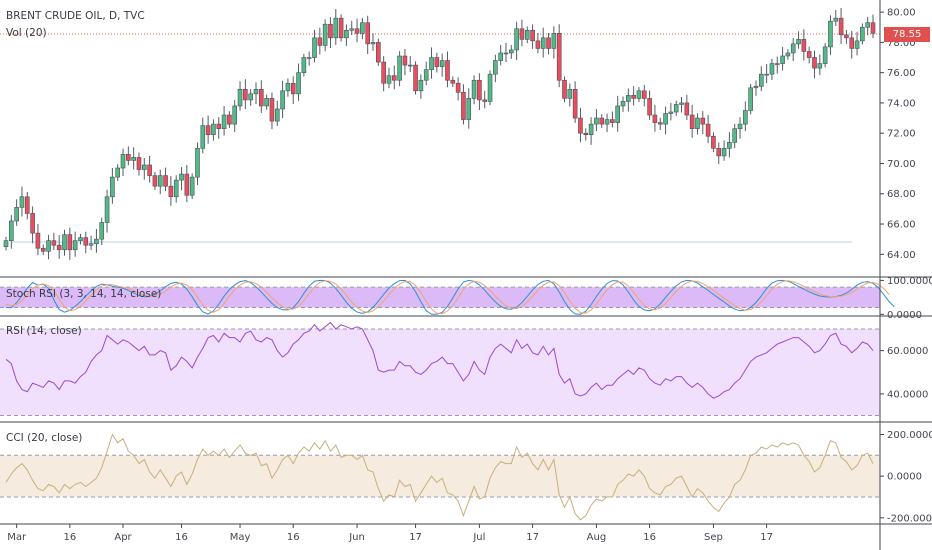 The height and width of the screenshot is (550, 932). What do you see at coordinates (532, 537) in the screenshot?
I see `time-tick-label: 17` at bounding box center [532, 537].